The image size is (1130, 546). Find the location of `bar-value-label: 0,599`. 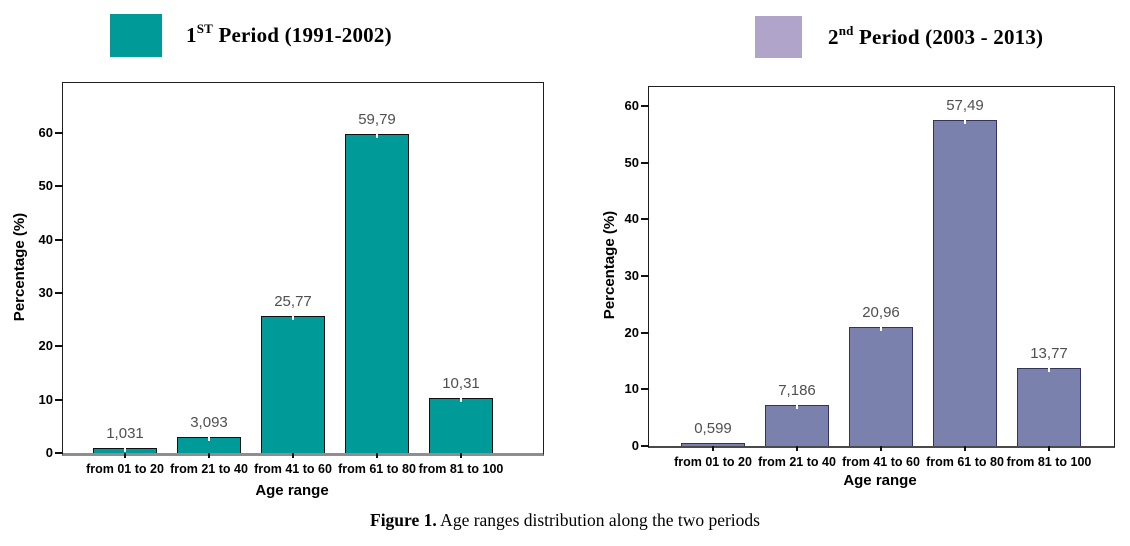

bar-value-label: 0,599 is located at coordinates (713, 428).